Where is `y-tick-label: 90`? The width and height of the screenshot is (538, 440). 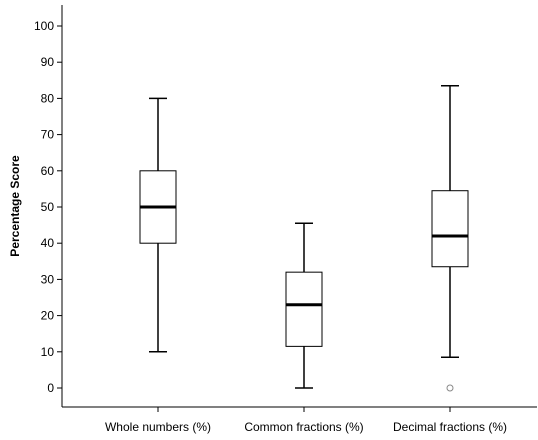
y-tick-label: 90 is located at coordinates (48, 62).